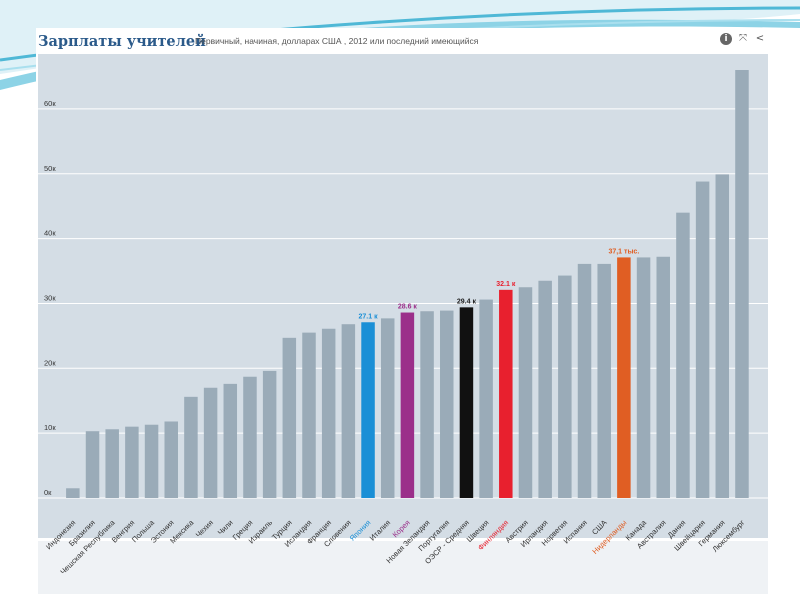 The image size is (800, 600). I want to click on x-tick-label: Италия, so click(380, 530).